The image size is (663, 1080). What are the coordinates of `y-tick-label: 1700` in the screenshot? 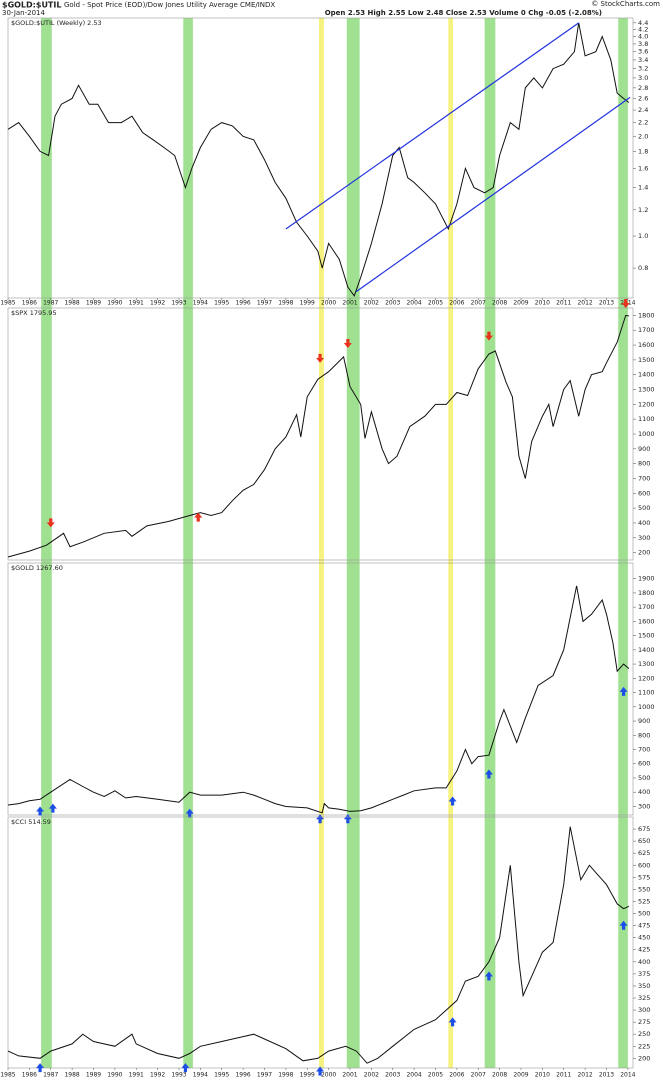 It's located at (646, 330).